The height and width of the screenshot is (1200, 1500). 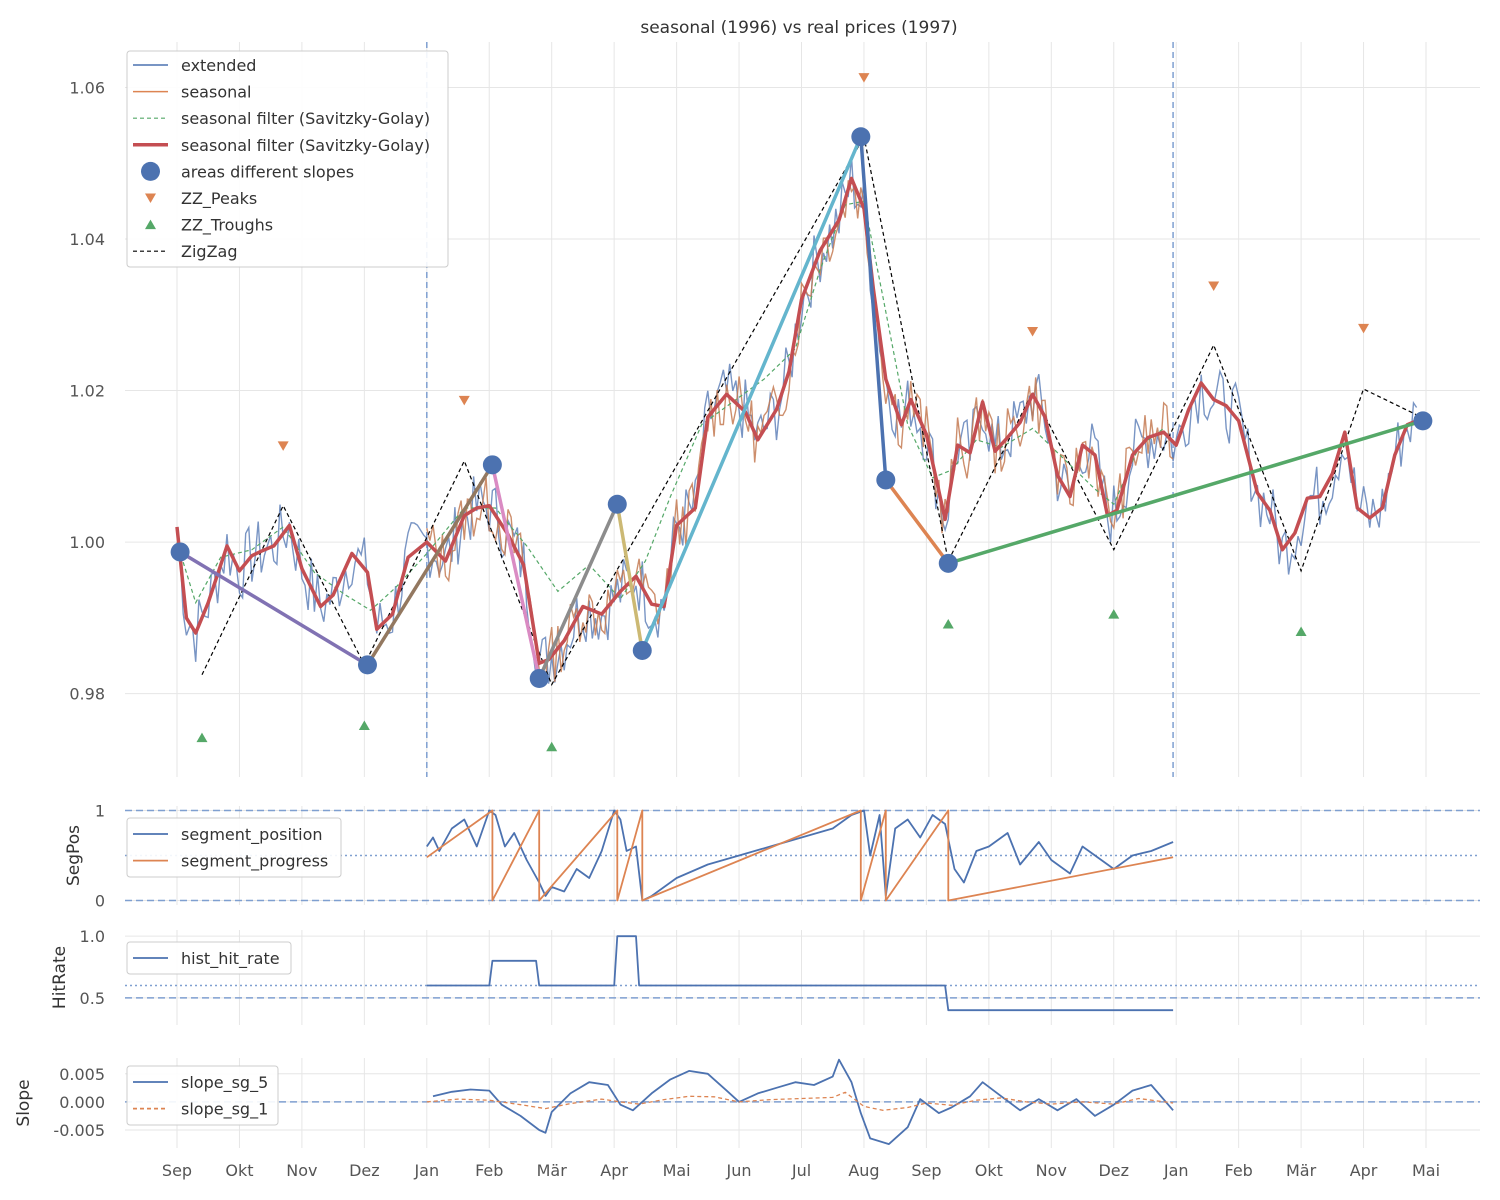 What do you see at coordinates (87, 391) in the screenshot?
I see `y-tick-label: 1.02` at bounding box center [87, 391].